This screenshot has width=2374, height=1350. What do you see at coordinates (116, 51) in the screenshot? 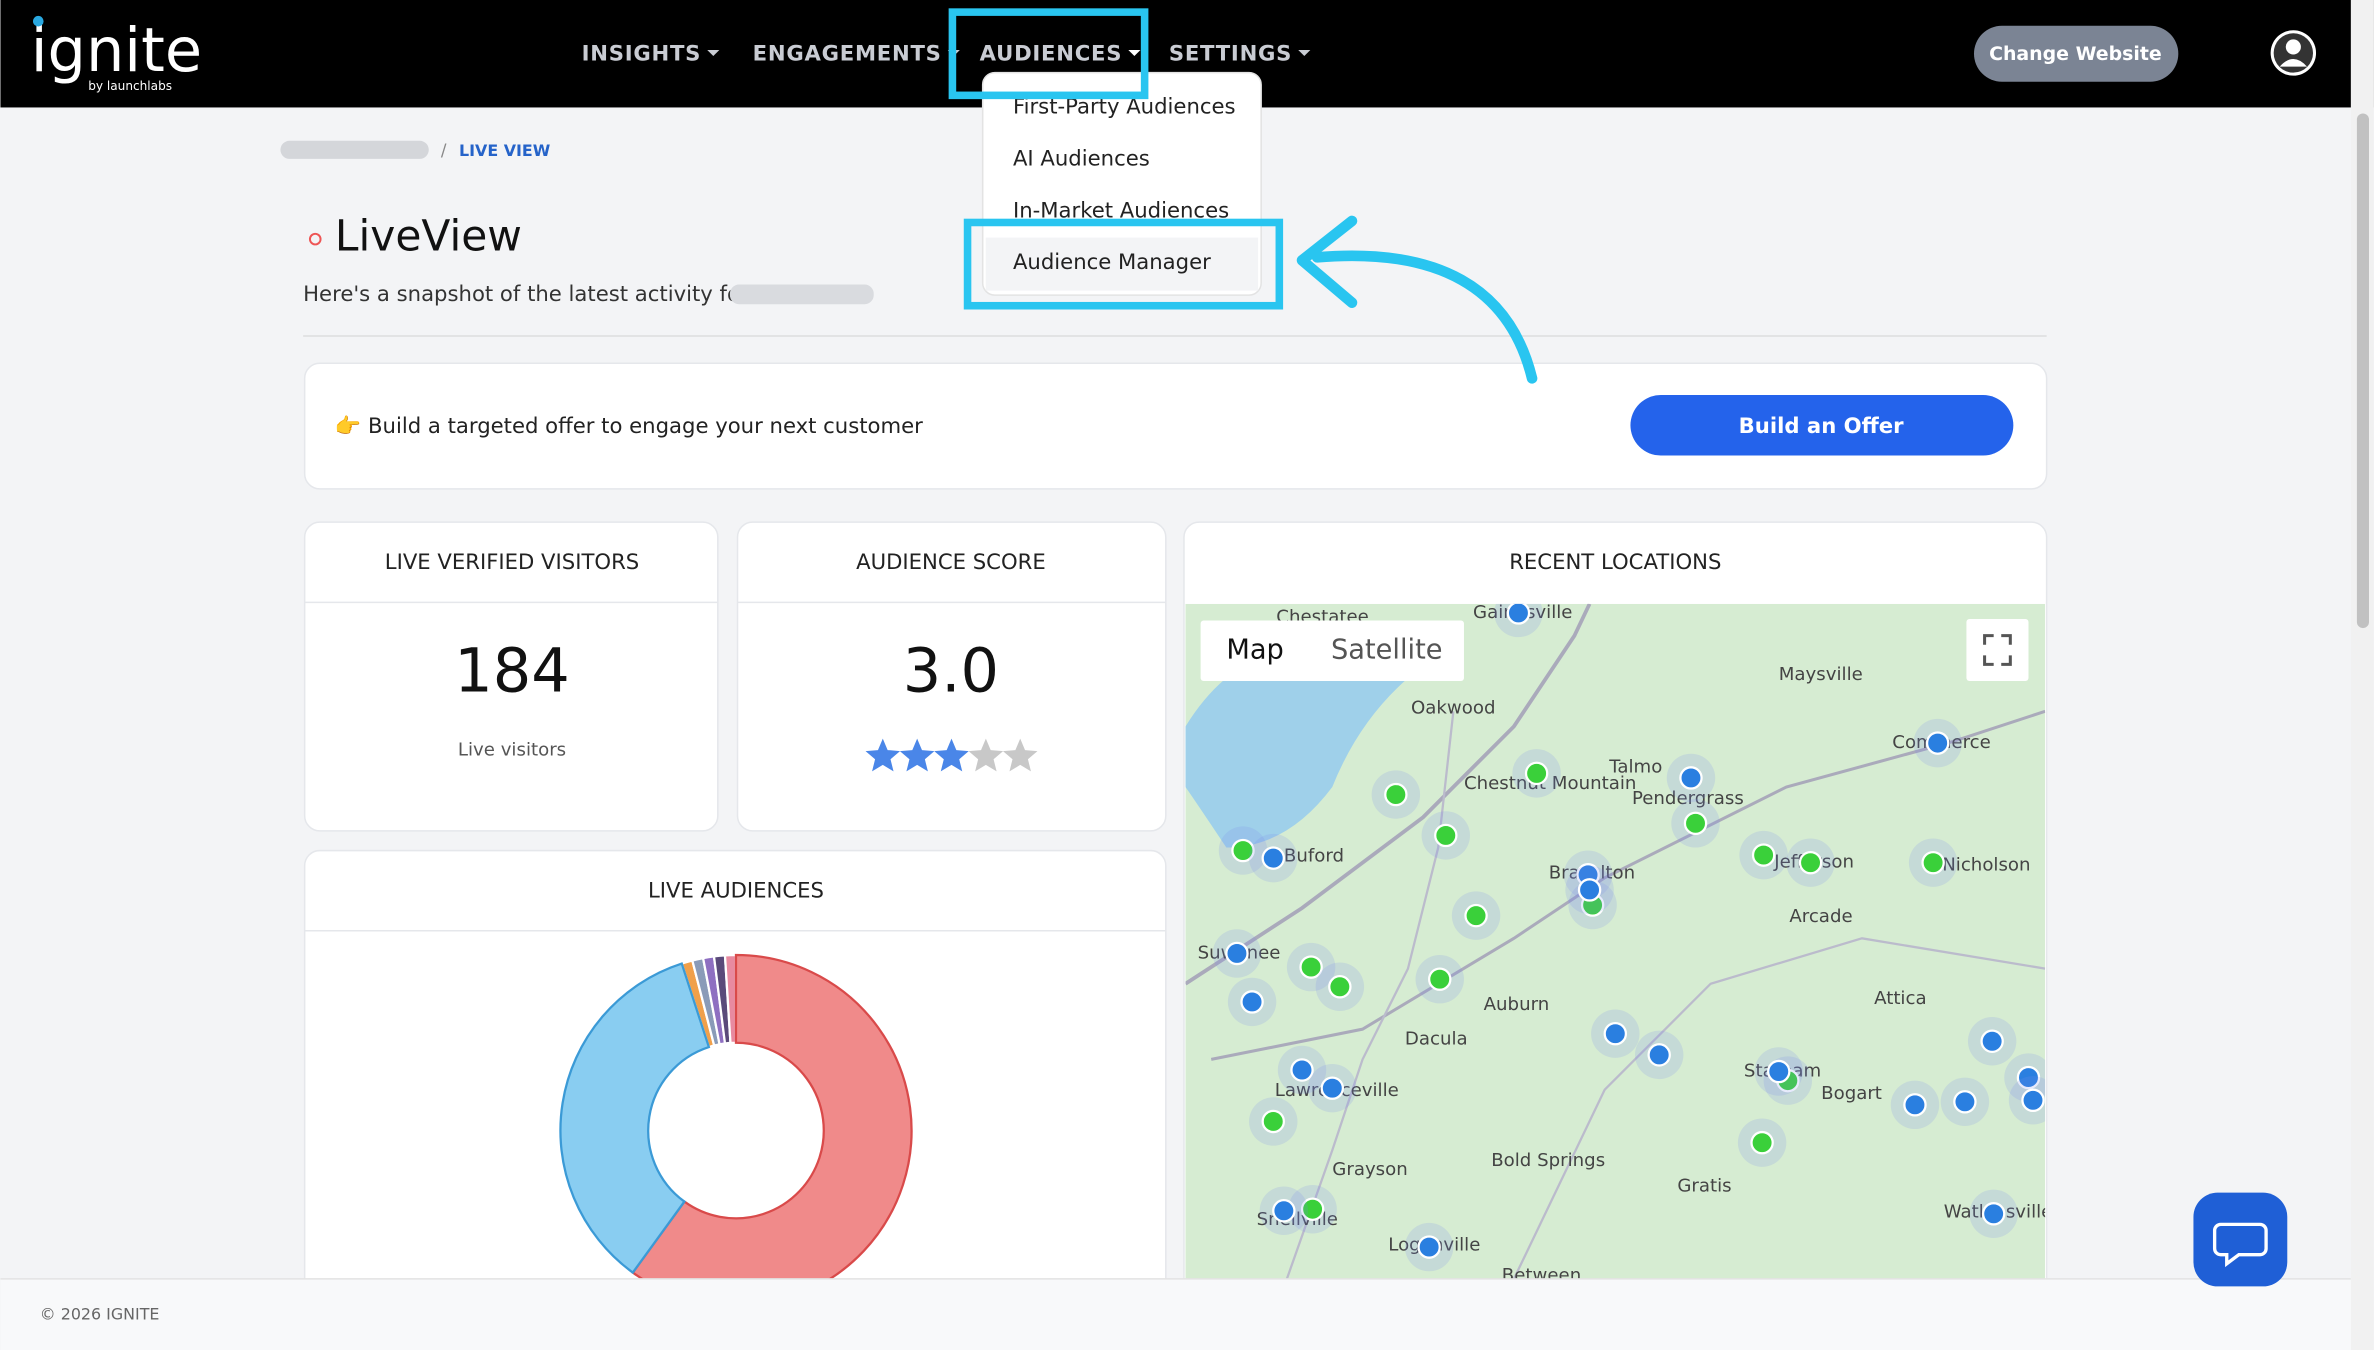
I see `logo: ignite` at bounding box center [116, 51].